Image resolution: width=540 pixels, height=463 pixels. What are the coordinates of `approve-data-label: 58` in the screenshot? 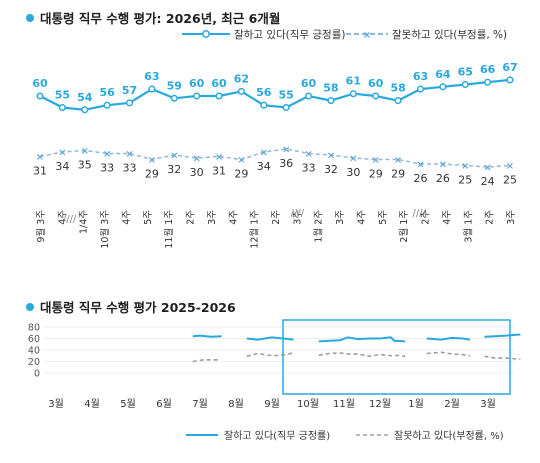 It's located at (330, 88).